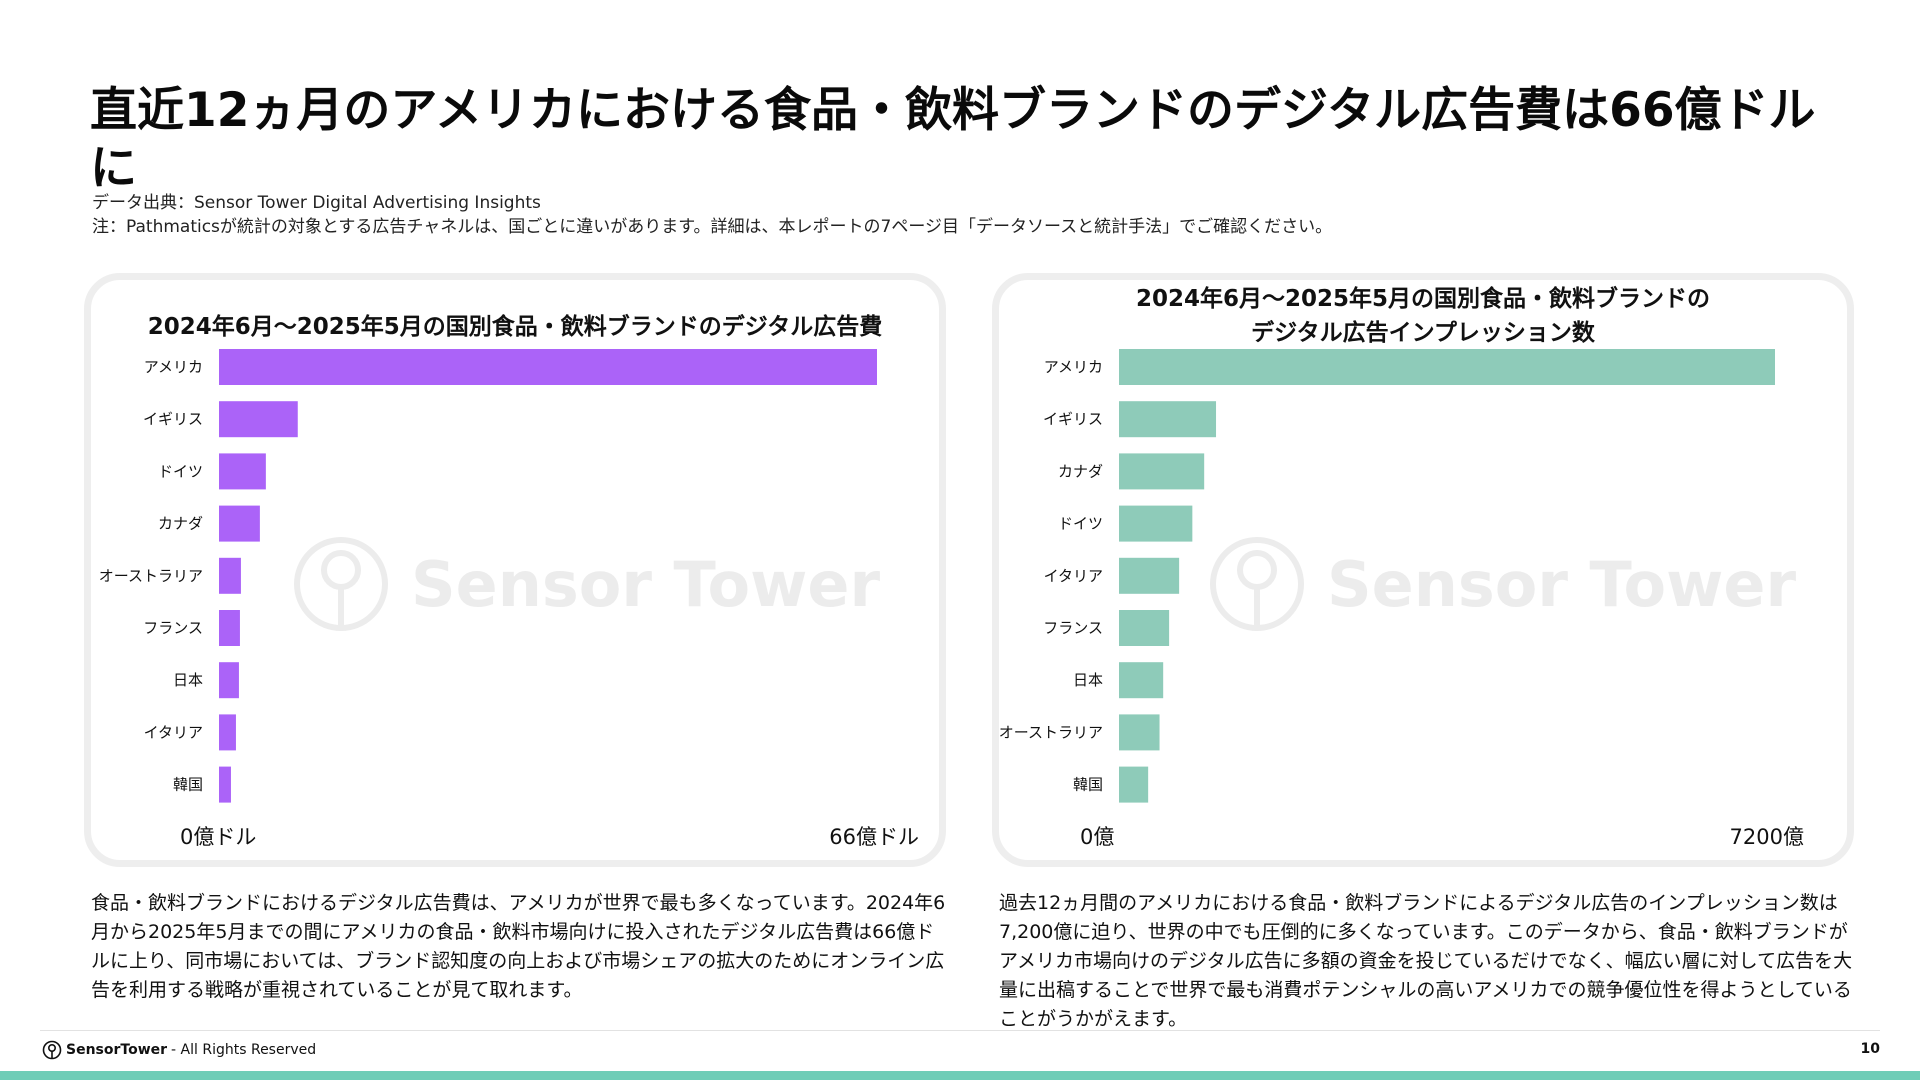 The width and height of the screenshot is (1920, 1080). What do you see at coordinates (218, 837) in the screenshot?
I see `axis-min-label: 0億ドル` at bounding box center [218, 837].